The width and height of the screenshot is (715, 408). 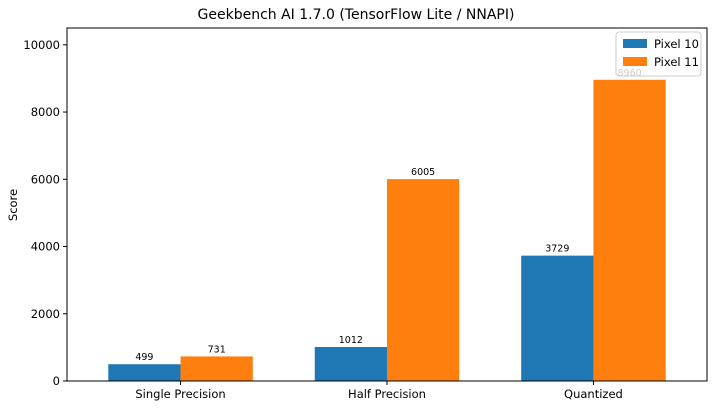 I want to click on y-axis-label: Score, so click(x=13, y=205).